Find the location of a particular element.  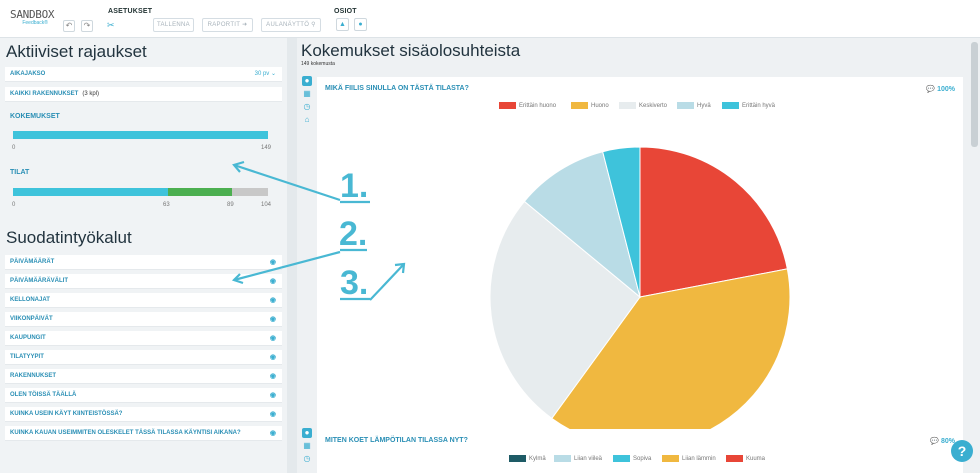

redo-button: ↷ is located at coordinates (87, 26).